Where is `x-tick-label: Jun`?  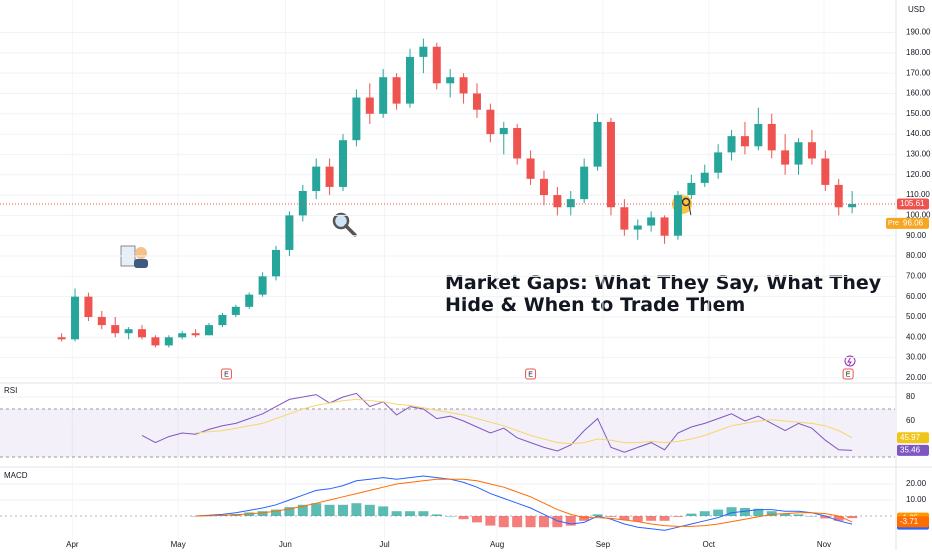 x-tick-label: Jun is located at coordinates (285, 544).